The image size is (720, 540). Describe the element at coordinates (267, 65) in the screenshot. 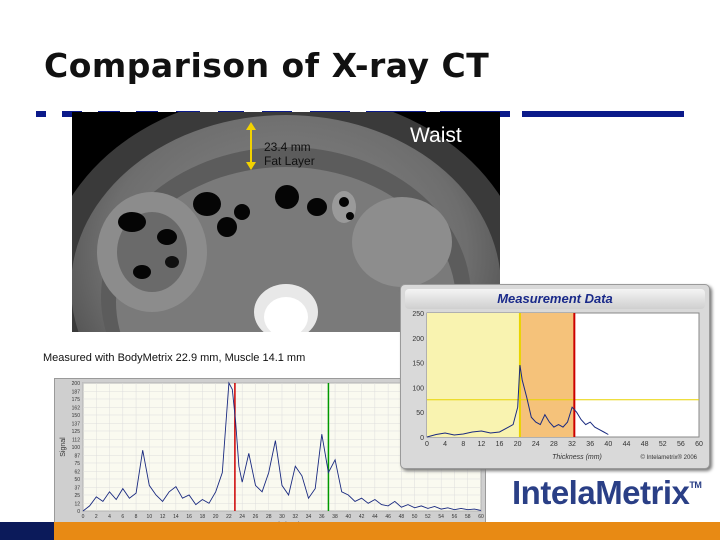

I see `slide-title: Comparison of X-ray CT` at that location.